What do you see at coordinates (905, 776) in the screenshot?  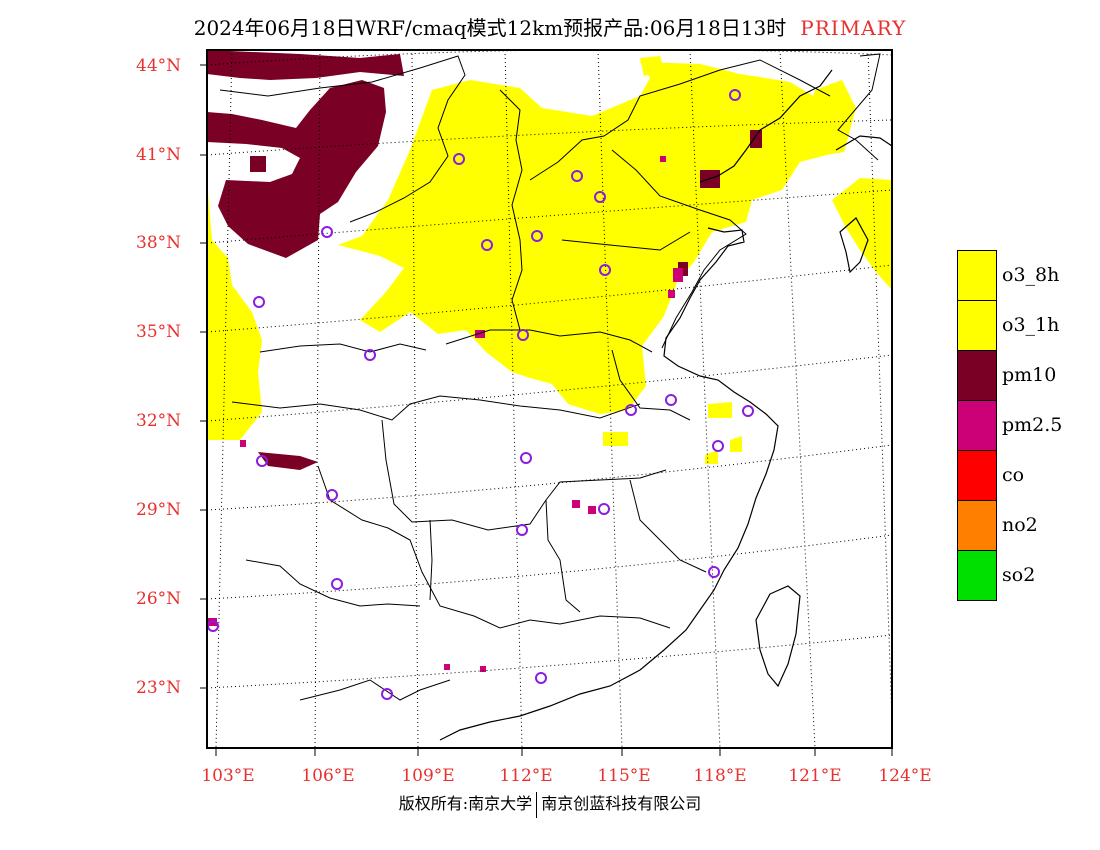 I see `lon-label-124: 124°E` at bounding box center [905, 776].